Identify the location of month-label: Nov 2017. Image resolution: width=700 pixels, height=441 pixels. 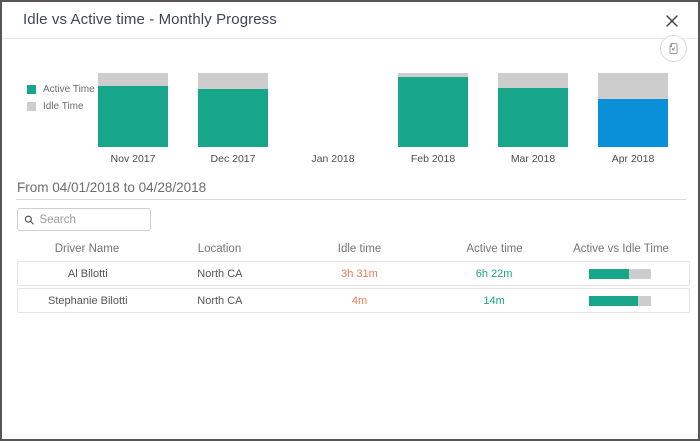
(133, 159).